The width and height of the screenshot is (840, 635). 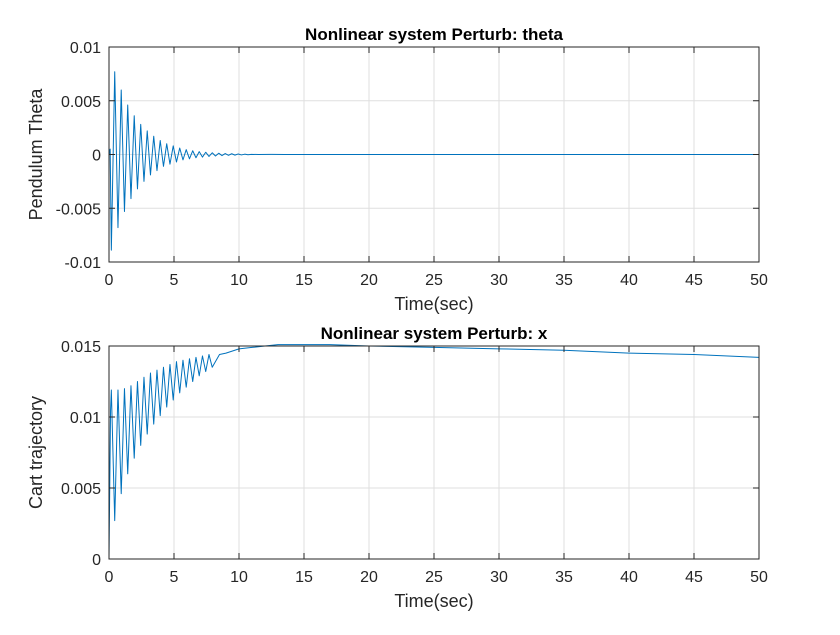 I want to click on y-tick-label: 0.015, so click(x=81, y=347).